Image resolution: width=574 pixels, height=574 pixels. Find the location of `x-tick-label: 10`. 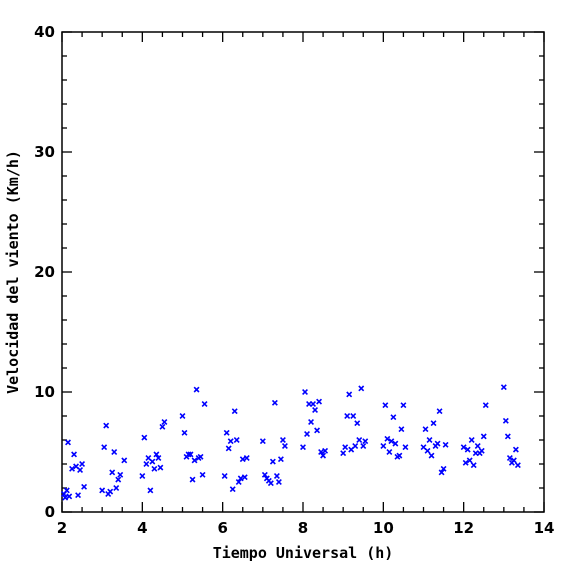

x-tick-label: 10 is located at coordinates (383, 528).